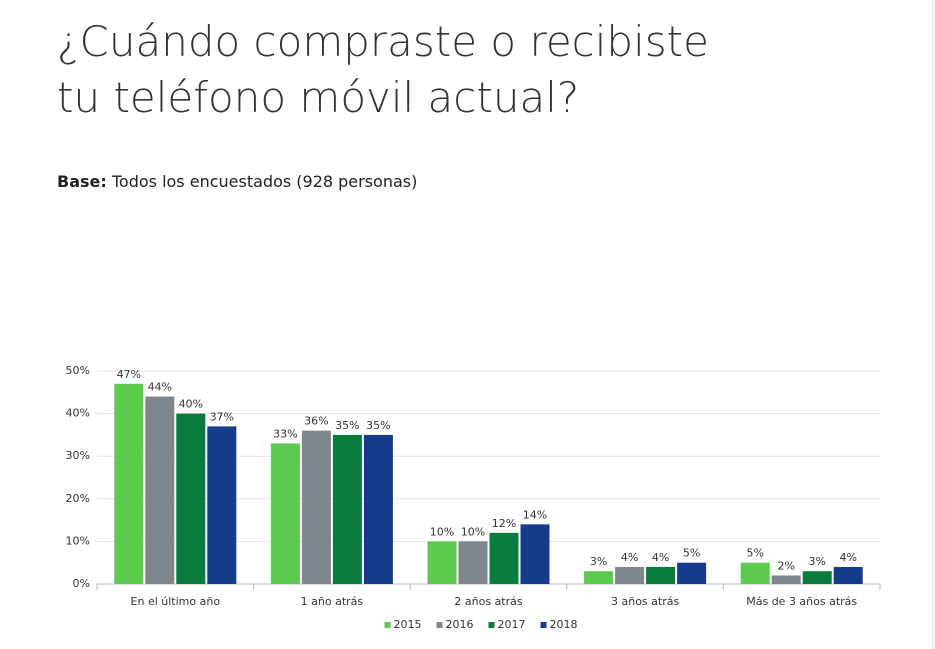  Describe the element at coordinates (264, 181) in the screenshot. I see `subtitle-text: Todos los encuestados (928 personas)` at that location.